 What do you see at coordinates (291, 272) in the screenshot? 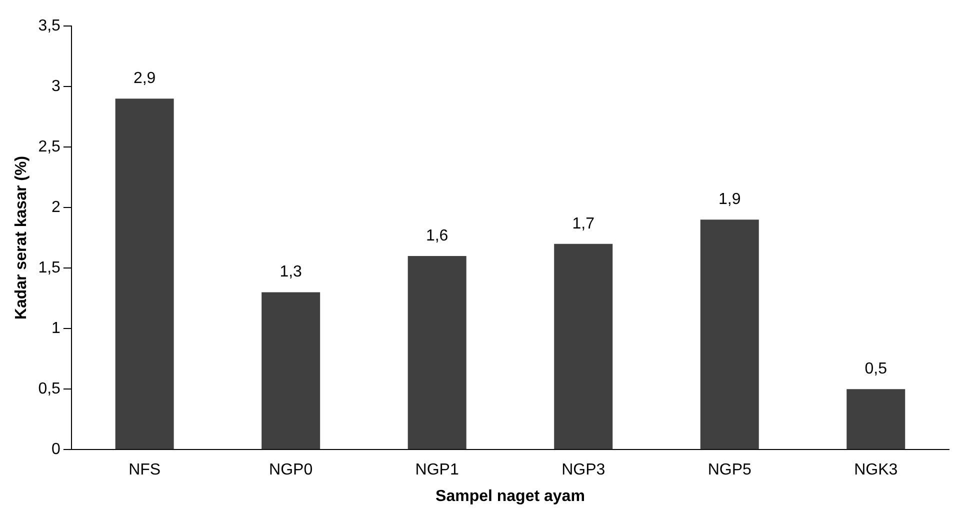
I see `data-label: 1,3` at bounding box center [291, 272].